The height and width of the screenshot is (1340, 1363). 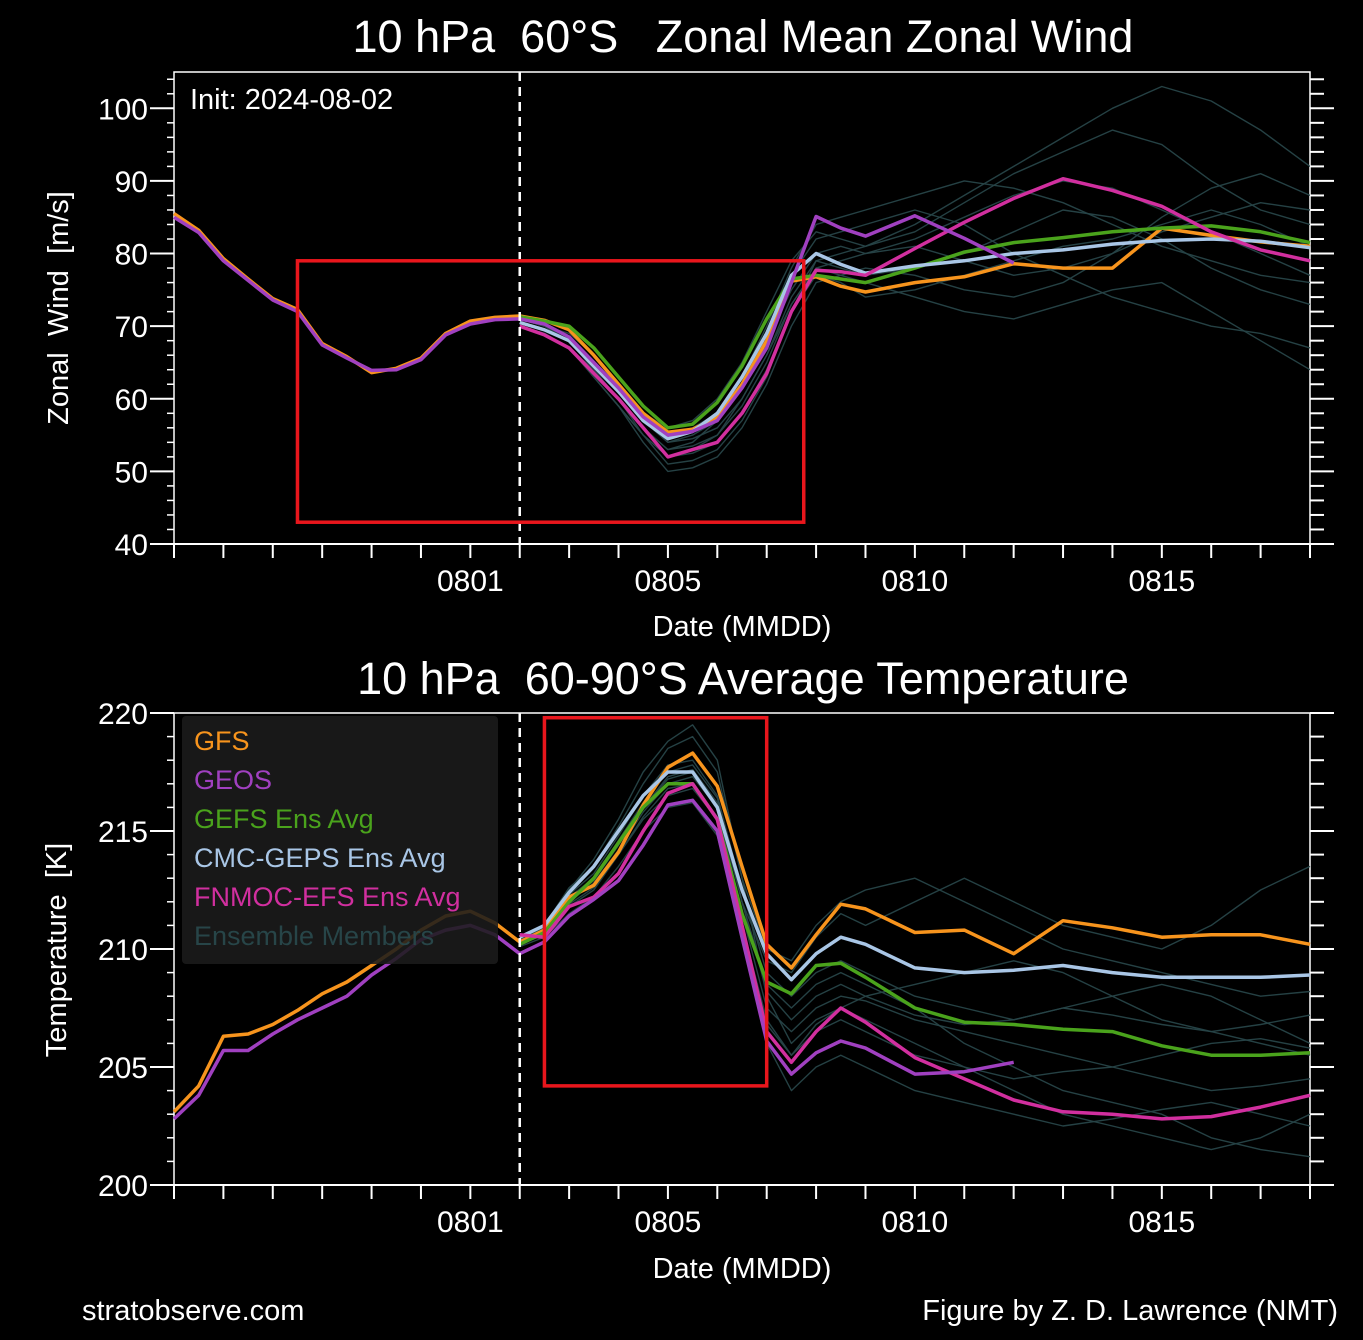 I want to click on y-axis-label: Zonal Wind [m/s], so click(x=59, y=308).